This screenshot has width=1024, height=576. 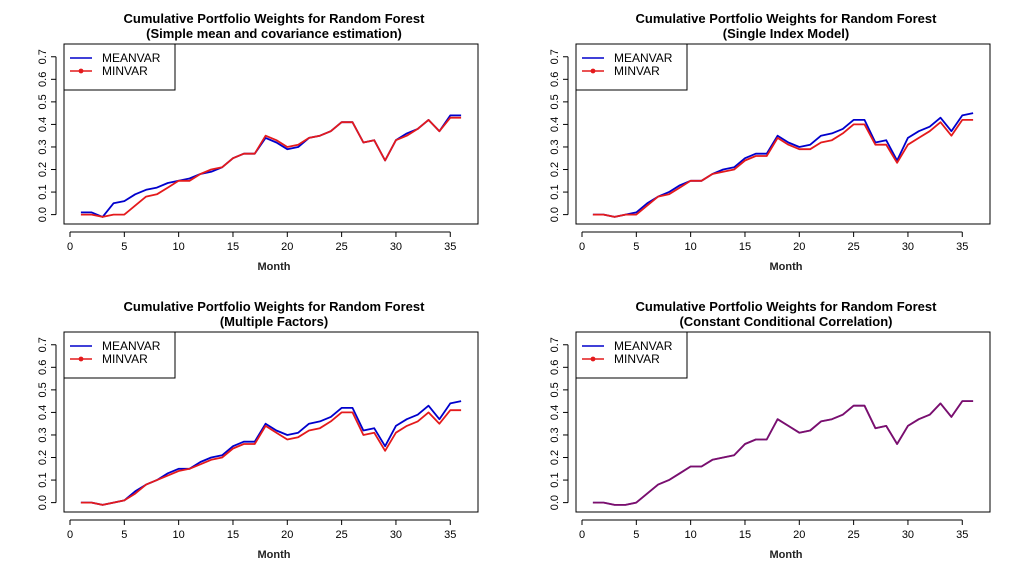 I want to click on chart-subtitle: (Simple mean and covariance estimation), so click(x=274, y=33).